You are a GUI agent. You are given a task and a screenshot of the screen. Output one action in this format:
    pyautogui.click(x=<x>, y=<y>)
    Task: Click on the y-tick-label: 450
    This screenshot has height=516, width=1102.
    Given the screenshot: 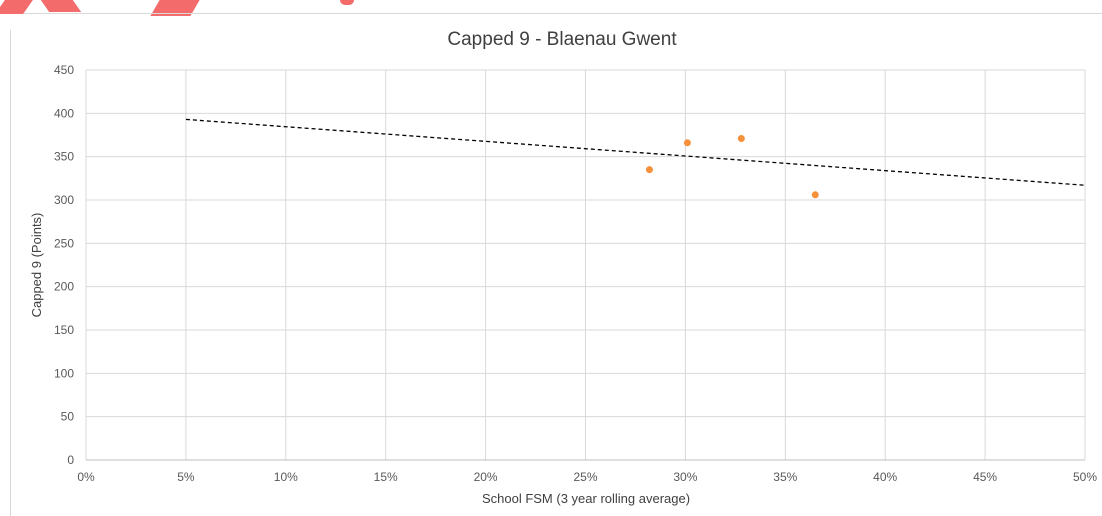 What is the action you would take?
    pyautogui.click(x=64, y=70)
    